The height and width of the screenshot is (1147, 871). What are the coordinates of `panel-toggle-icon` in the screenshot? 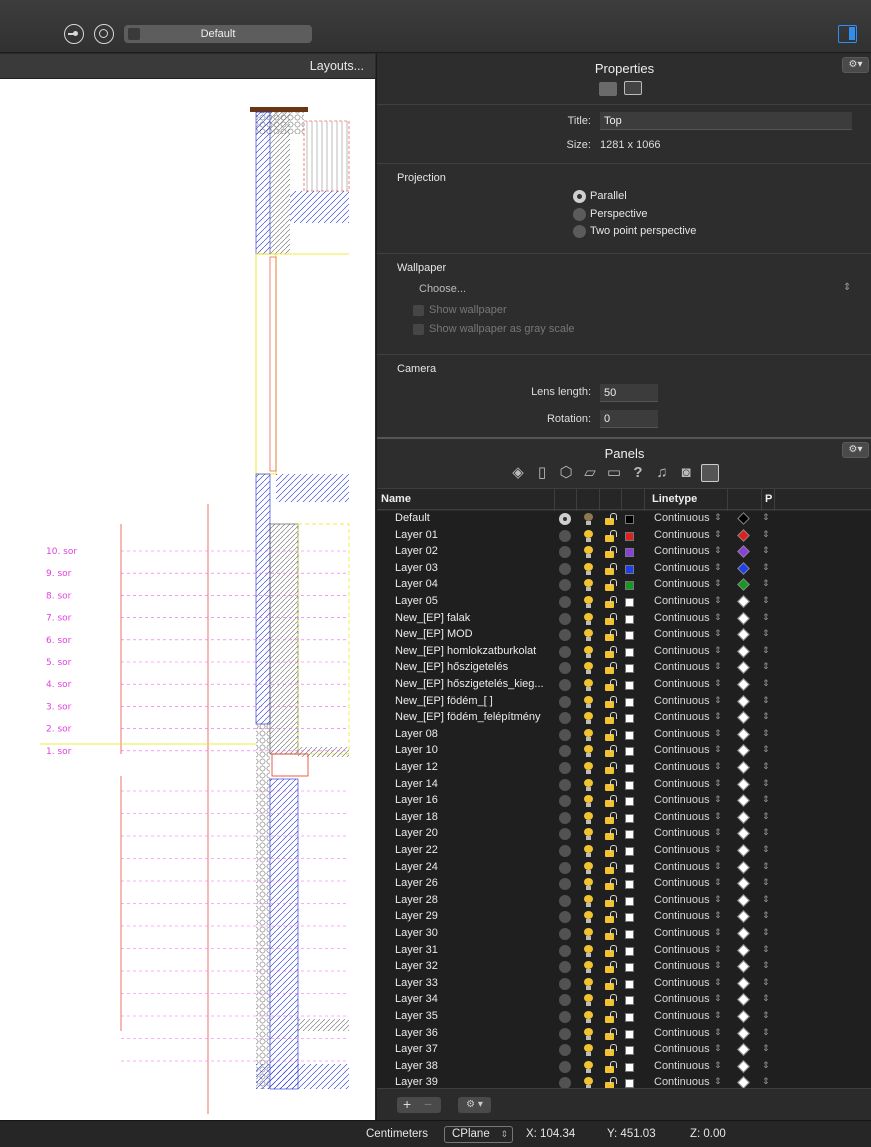 It's located at (847, 34).